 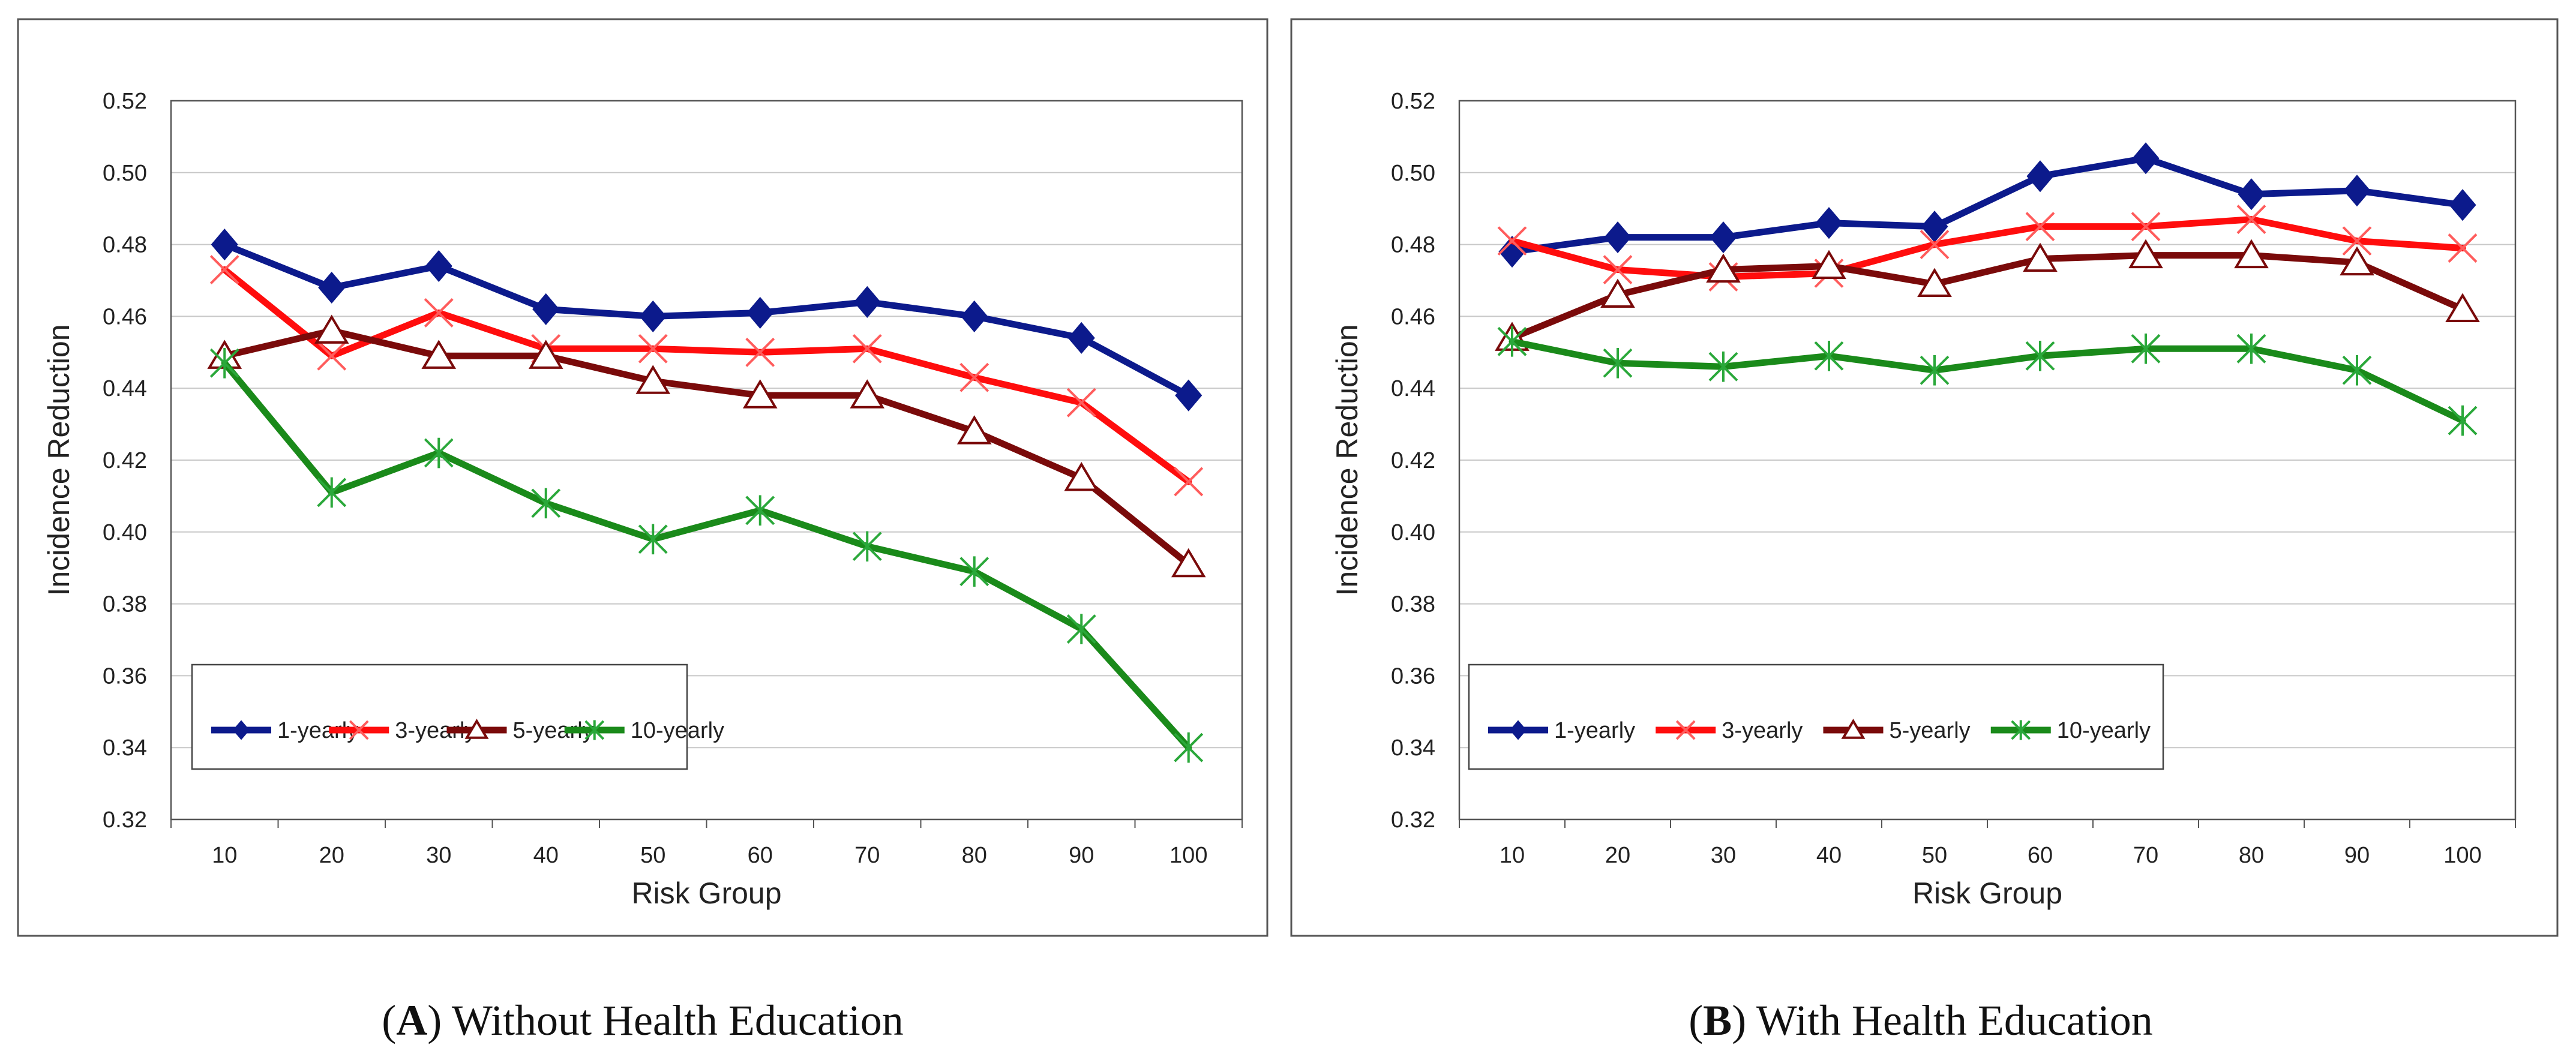 What do you see at coordinates (284, 730) in the screenshot?
I see `legend-item: 1-yearly` at bounding box center [284, 730].